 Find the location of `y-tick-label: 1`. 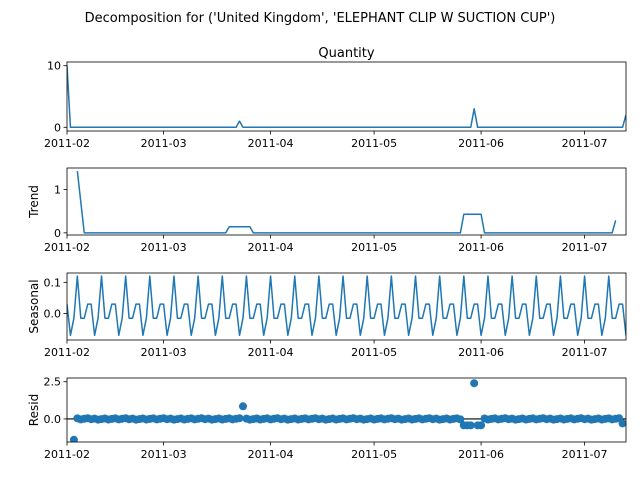

y-tick-label: 1 is located at coordinates (57, 190).